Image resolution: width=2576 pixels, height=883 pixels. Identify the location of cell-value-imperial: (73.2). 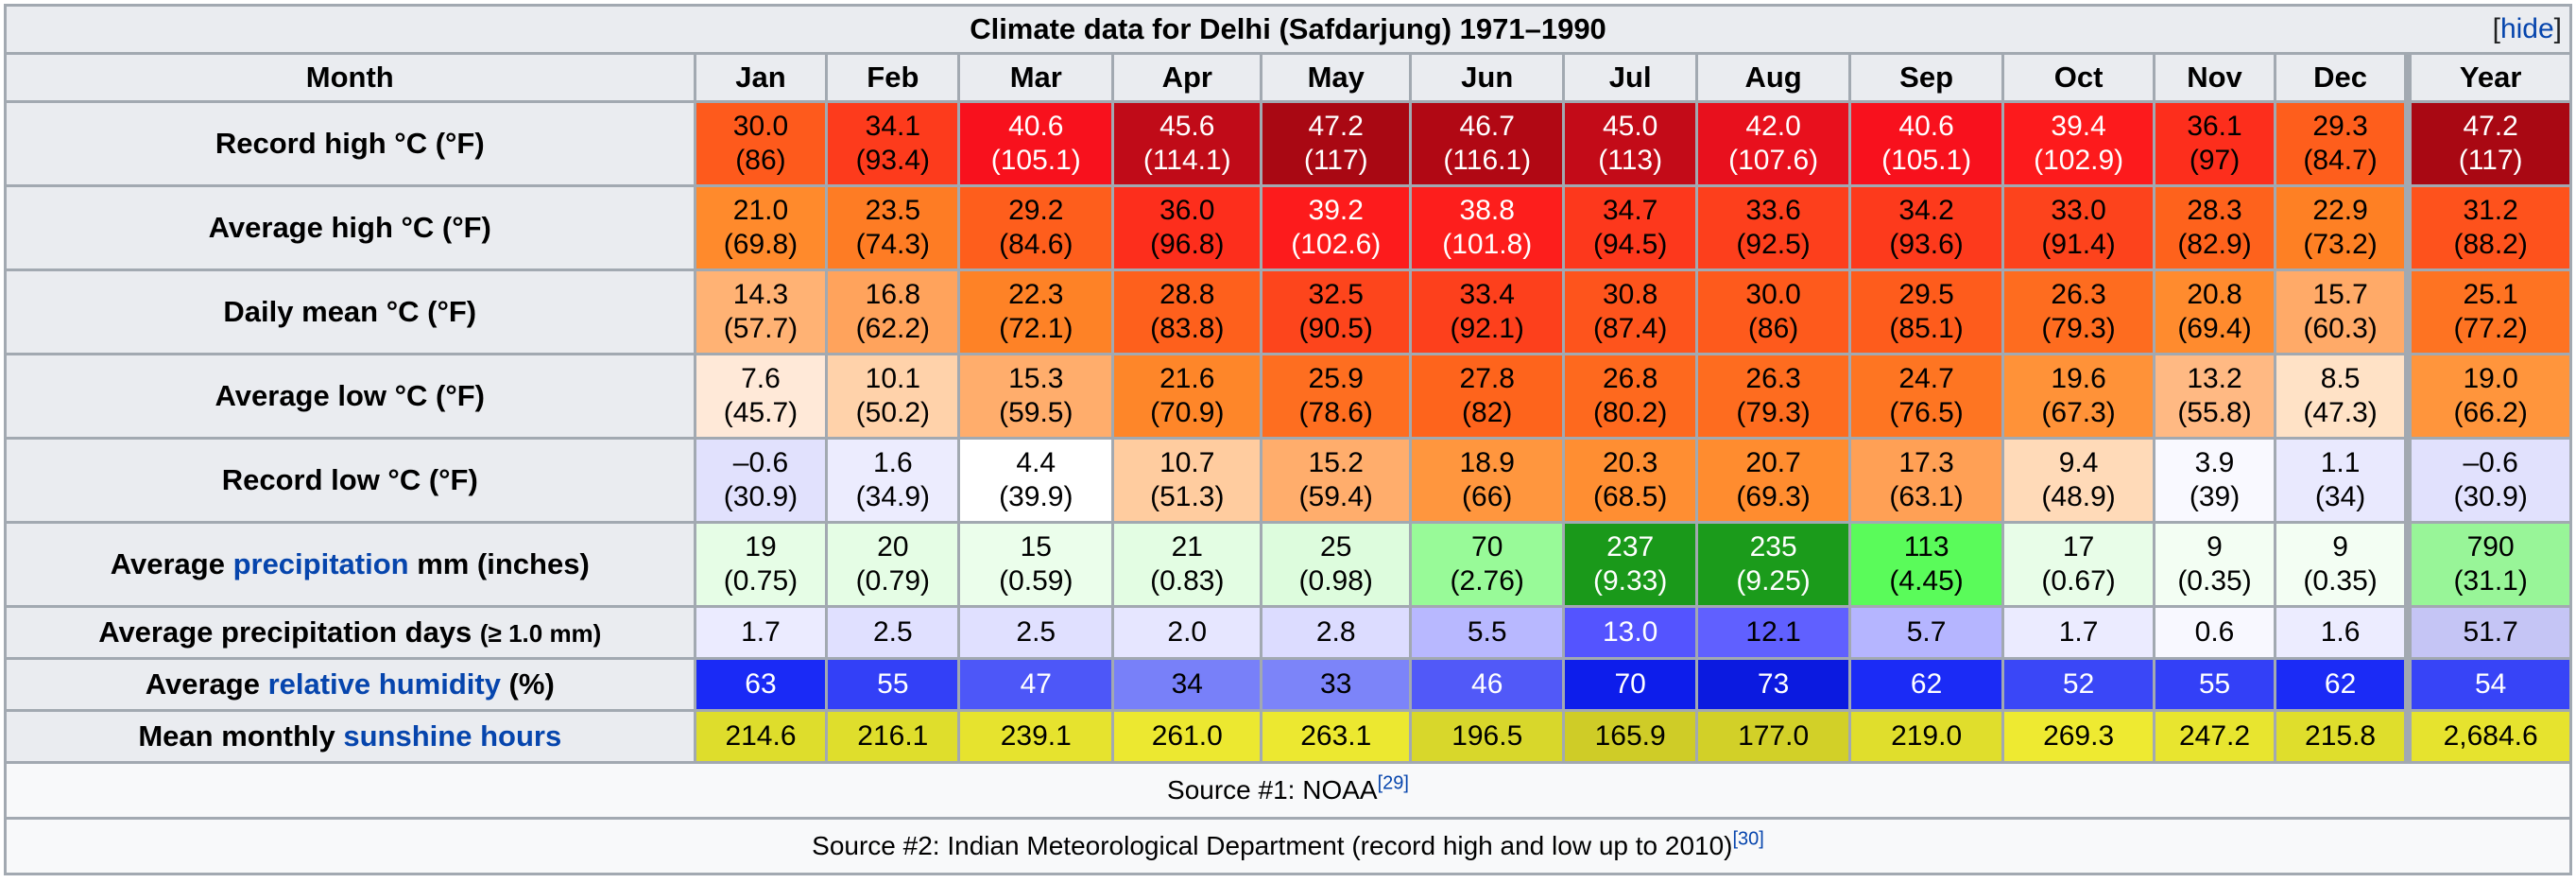
(2340, 244).